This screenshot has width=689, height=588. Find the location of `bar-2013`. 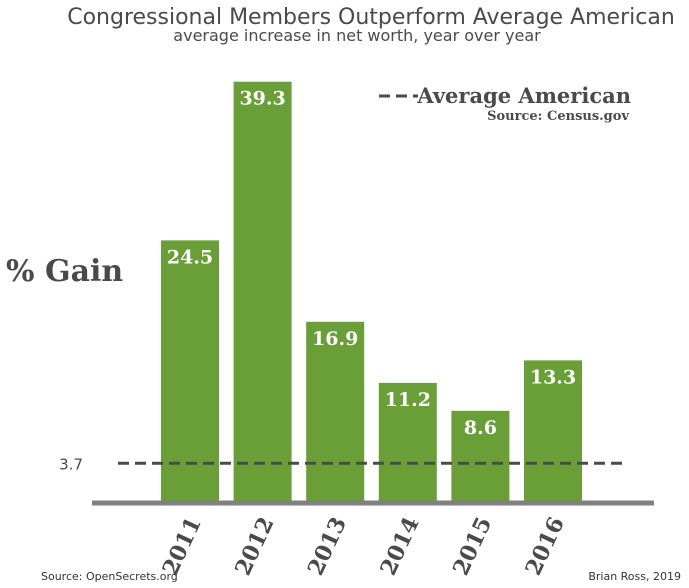

bar-2013 is located at coordinates (335, 412).